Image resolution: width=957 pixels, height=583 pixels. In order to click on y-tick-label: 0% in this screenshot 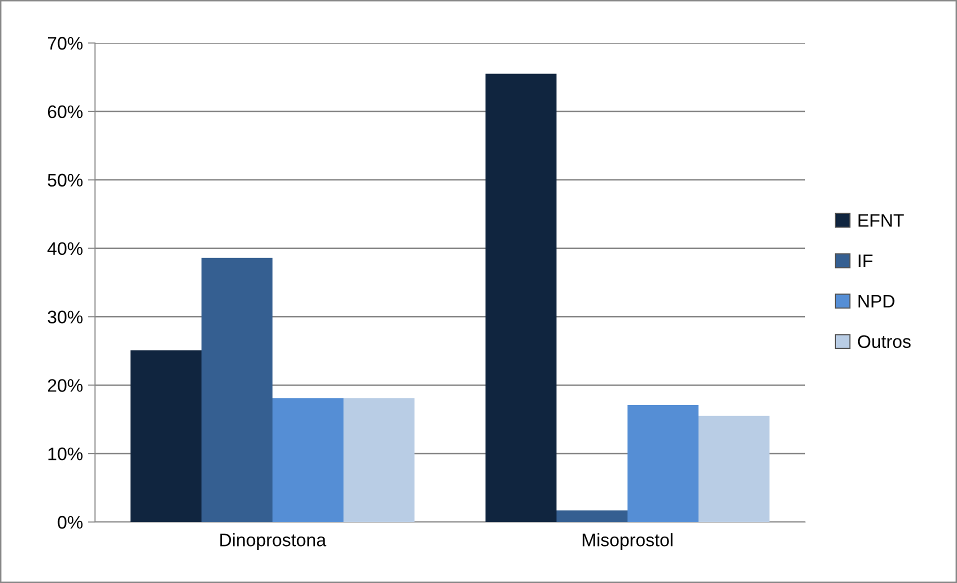, I will do `click(70, 522)`.